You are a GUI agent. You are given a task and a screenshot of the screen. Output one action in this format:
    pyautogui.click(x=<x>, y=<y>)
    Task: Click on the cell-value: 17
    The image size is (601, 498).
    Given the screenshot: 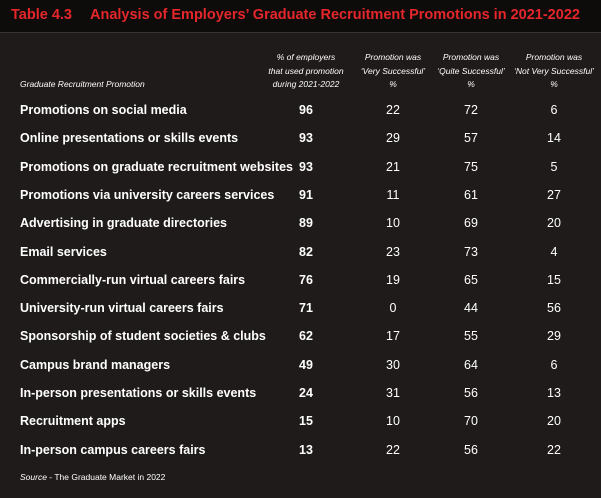 What is the action you would take?
    pyautogui.click(x=393, y=336)
    